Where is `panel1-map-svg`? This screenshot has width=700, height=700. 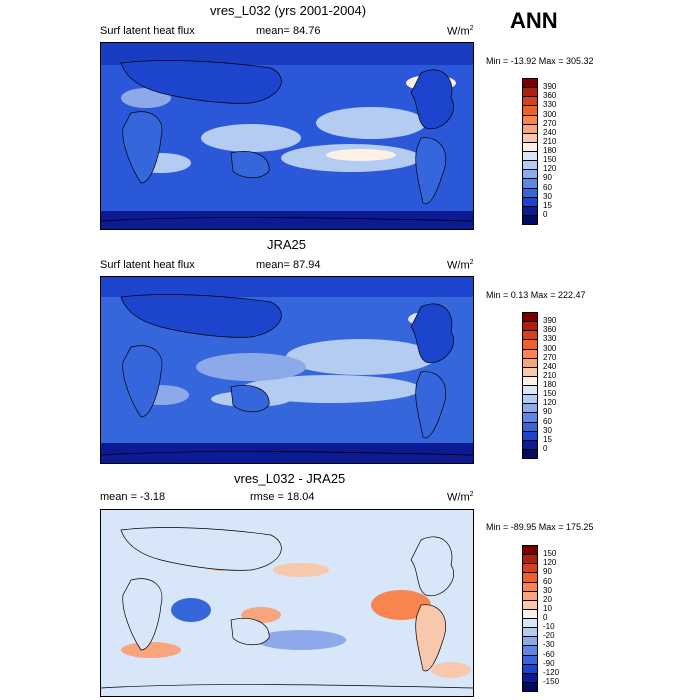 panel1-map-svg is located at coordinates (287, 136).